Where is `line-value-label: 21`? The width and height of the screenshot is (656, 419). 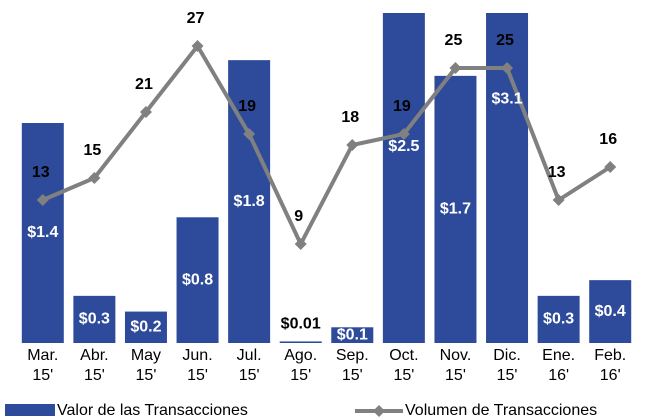 line-value-label: 21 is located at coordinates (144, 84).